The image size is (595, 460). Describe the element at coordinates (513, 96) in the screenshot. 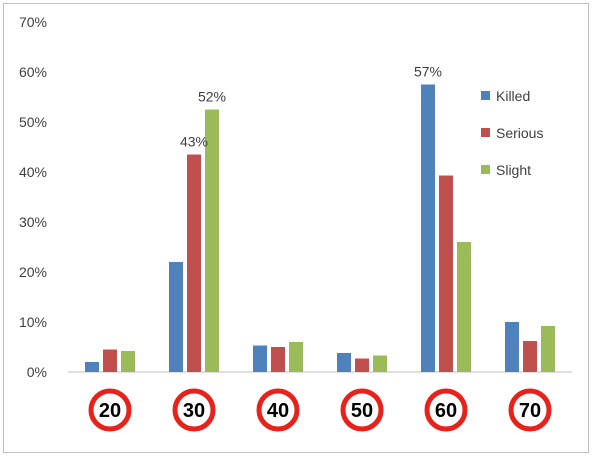

I see `legend-label-killed: Killed` at that location.